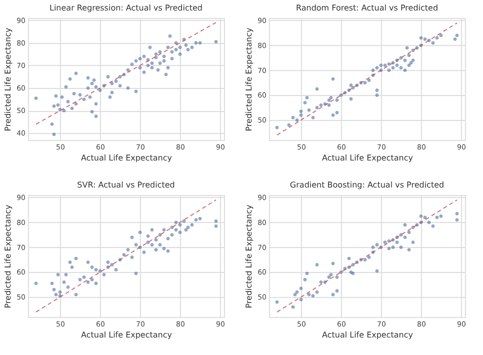  What do you see at coordinates (367, 7) in the screenshot?
I see `chart-title: Random Forest: Actual vs Predicted` at bounding box center [367, 7].